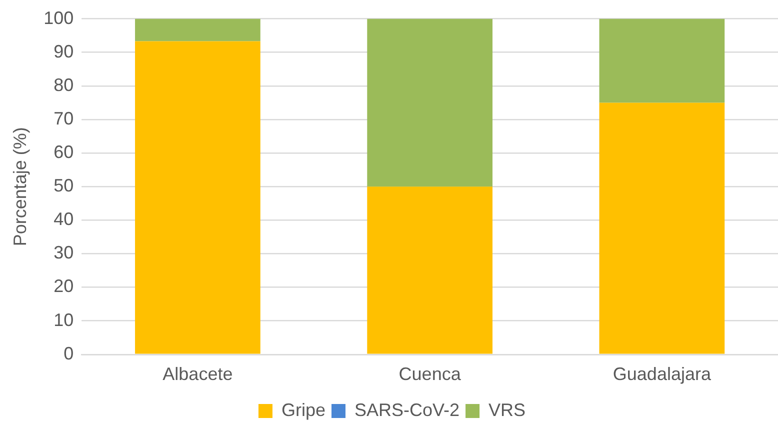 Image resolution: width=778 pixels, height=430 pixels. I want to click on y-tick-label: 90, so click(64, 51).